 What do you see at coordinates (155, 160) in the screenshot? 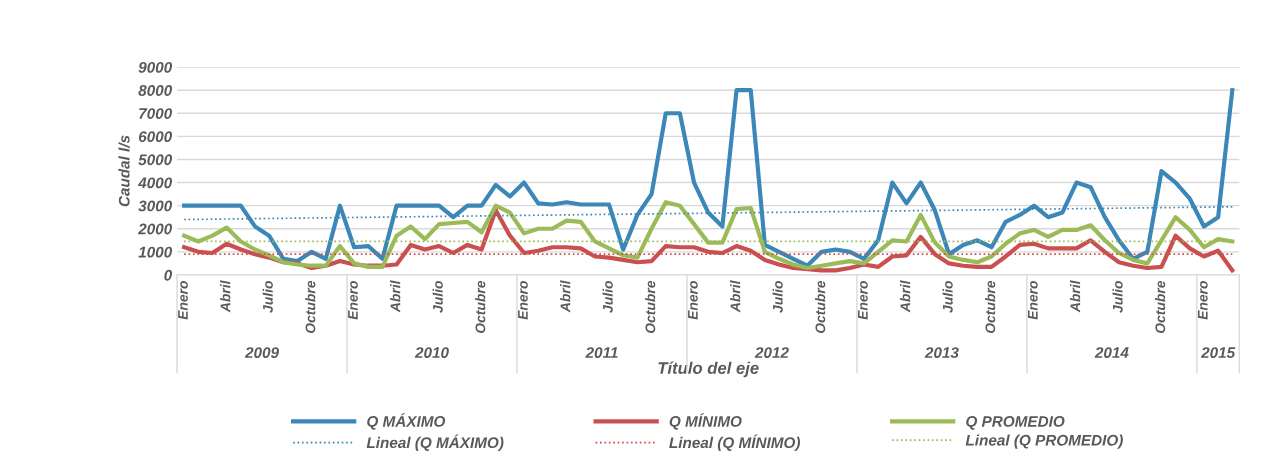
I see `y-tick-label: 5000` at bounding box center [155, 160].